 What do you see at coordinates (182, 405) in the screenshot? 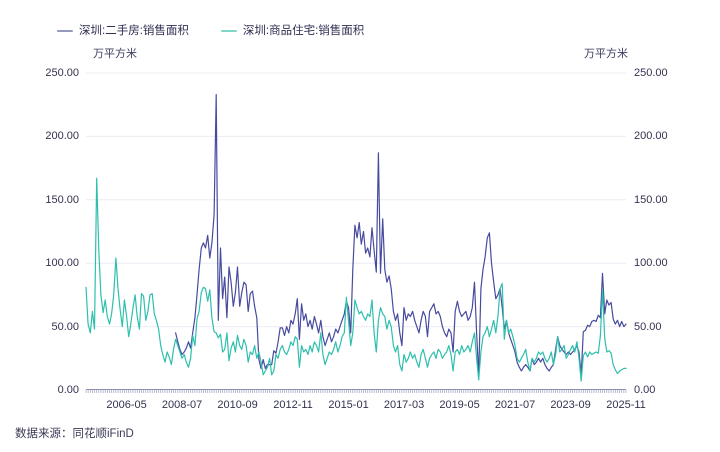
I see `x-tick-label: 2008-07` at bounding box center [182, 405].